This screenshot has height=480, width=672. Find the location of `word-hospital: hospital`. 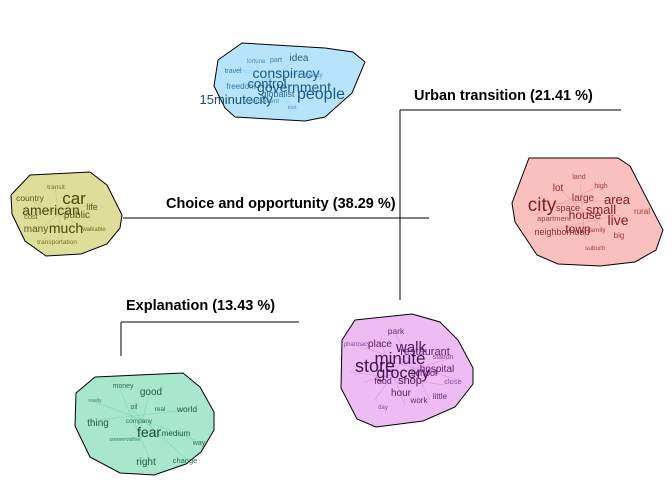

word-hospital: hospital is located at coordinates (437, 369).